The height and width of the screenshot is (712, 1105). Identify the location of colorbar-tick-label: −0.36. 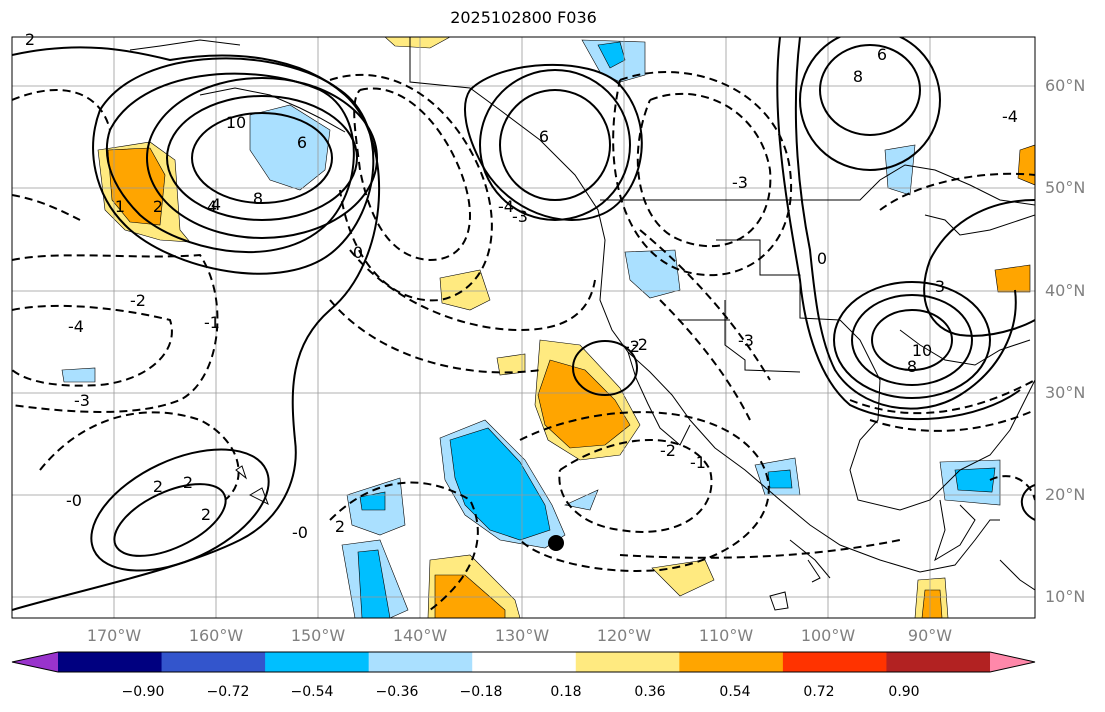
(397, 692).